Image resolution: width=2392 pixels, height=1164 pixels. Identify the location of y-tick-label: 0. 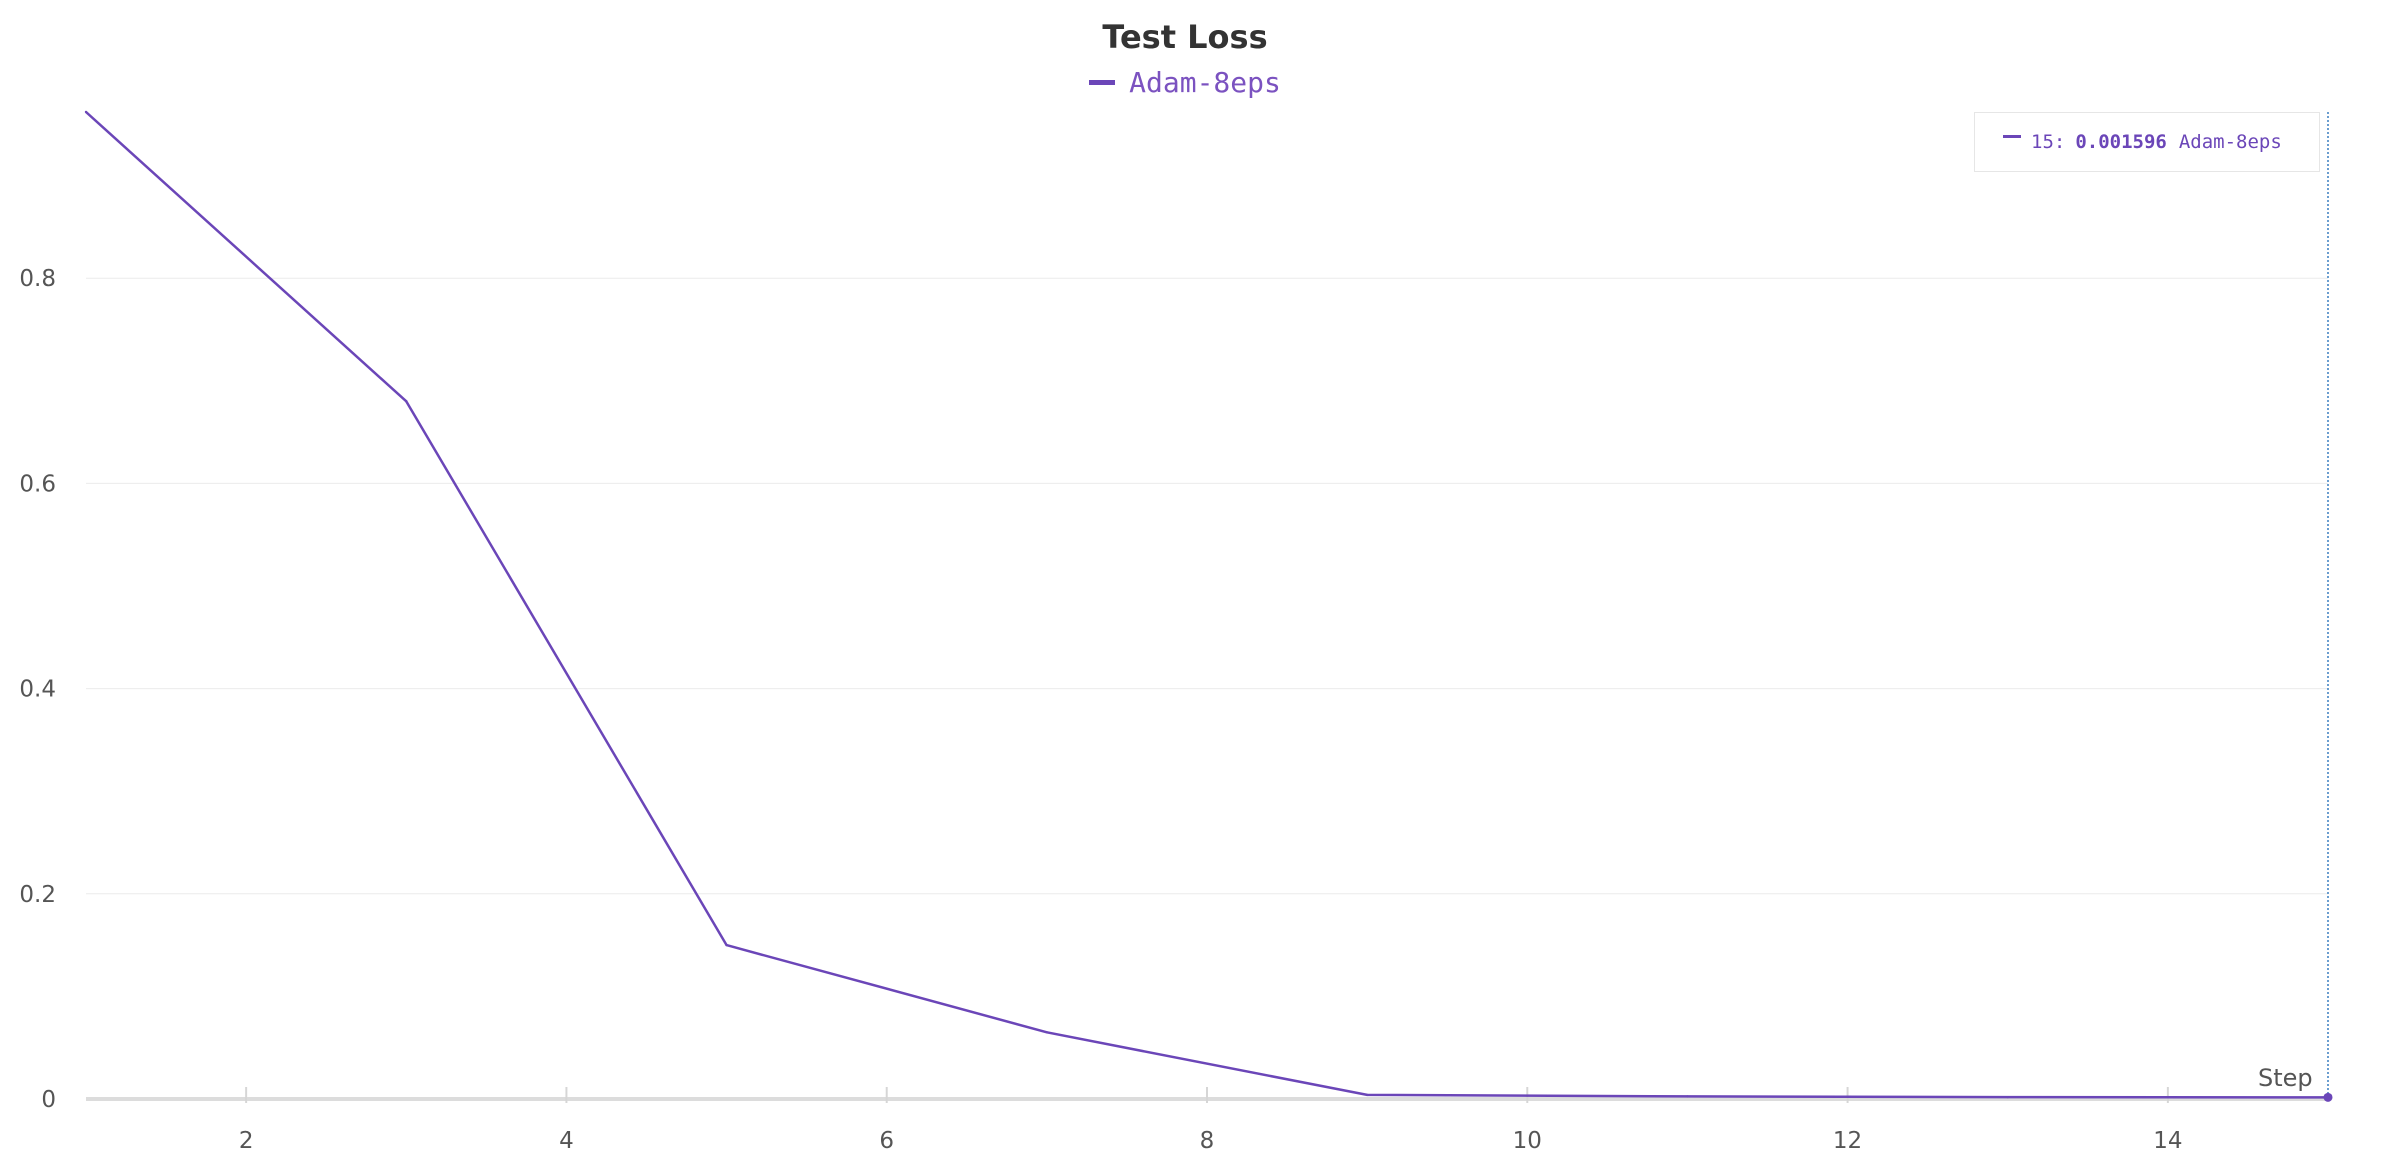
(48, 1100).